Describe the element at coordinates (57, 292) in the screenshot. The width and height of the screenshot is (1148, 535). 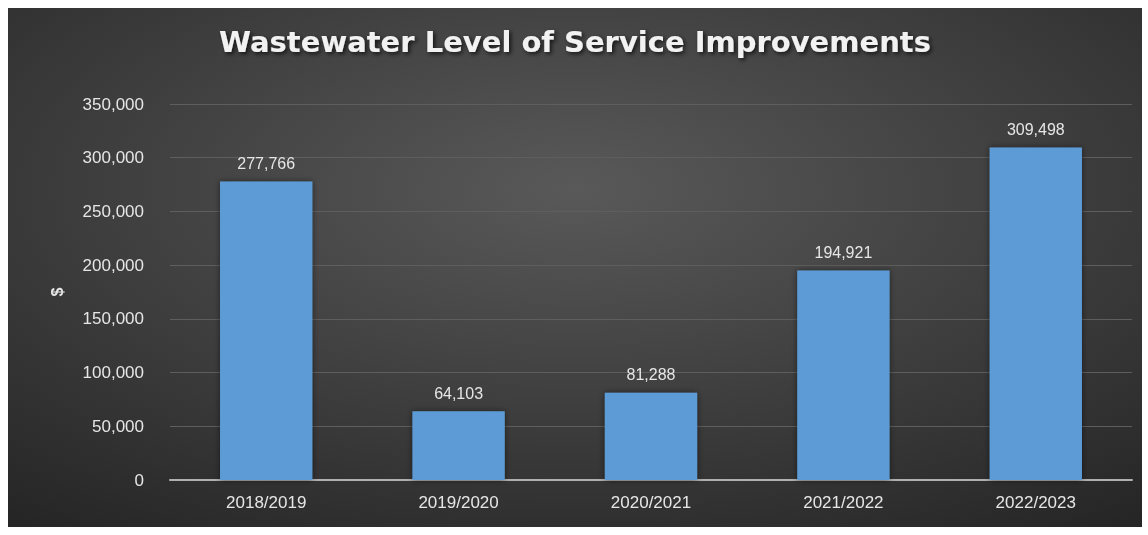
I see `y-axis-title: $` at that location.